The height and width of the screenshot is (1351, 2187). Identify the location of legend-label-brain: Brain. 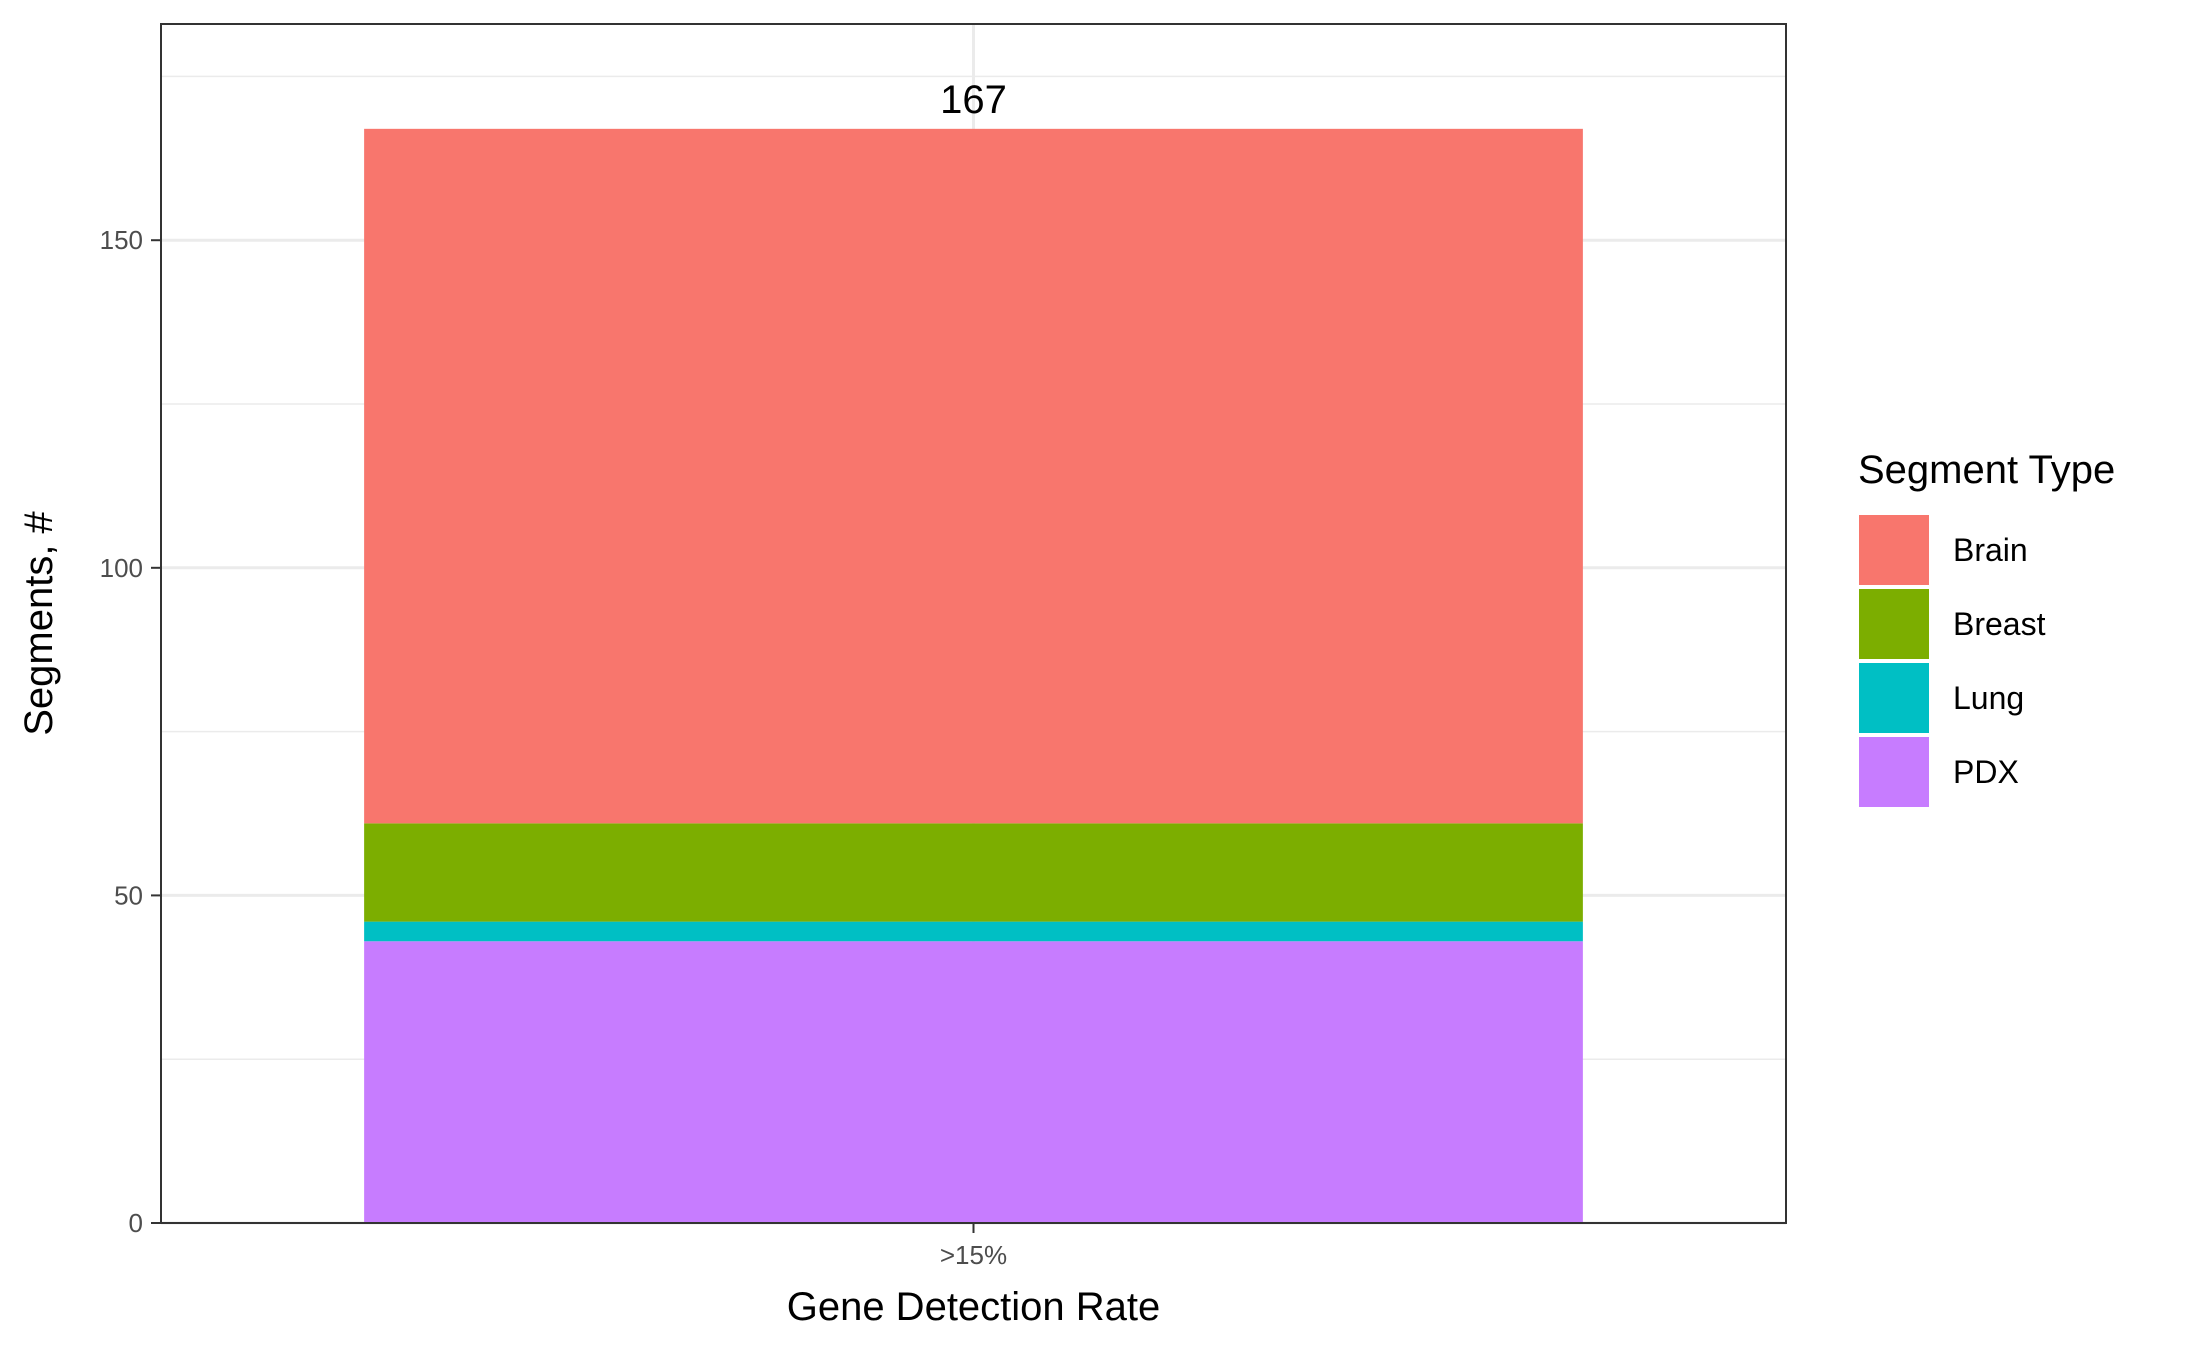
(1990, 550).